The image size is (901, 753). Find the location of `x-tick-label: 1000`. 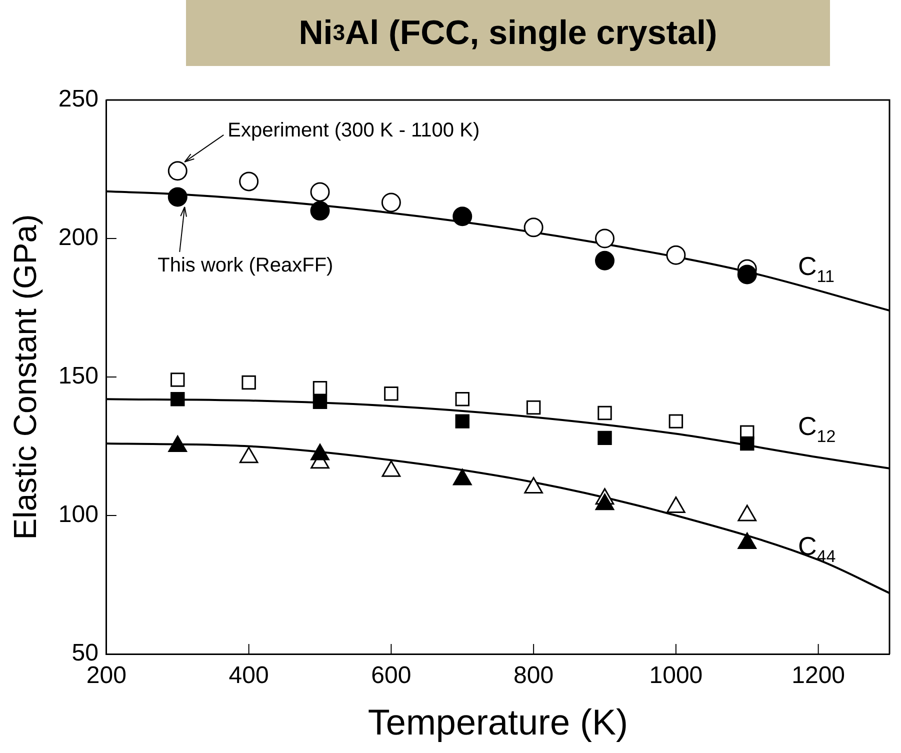

x-tick-label: 1000 is located at coordinates (676, 676).